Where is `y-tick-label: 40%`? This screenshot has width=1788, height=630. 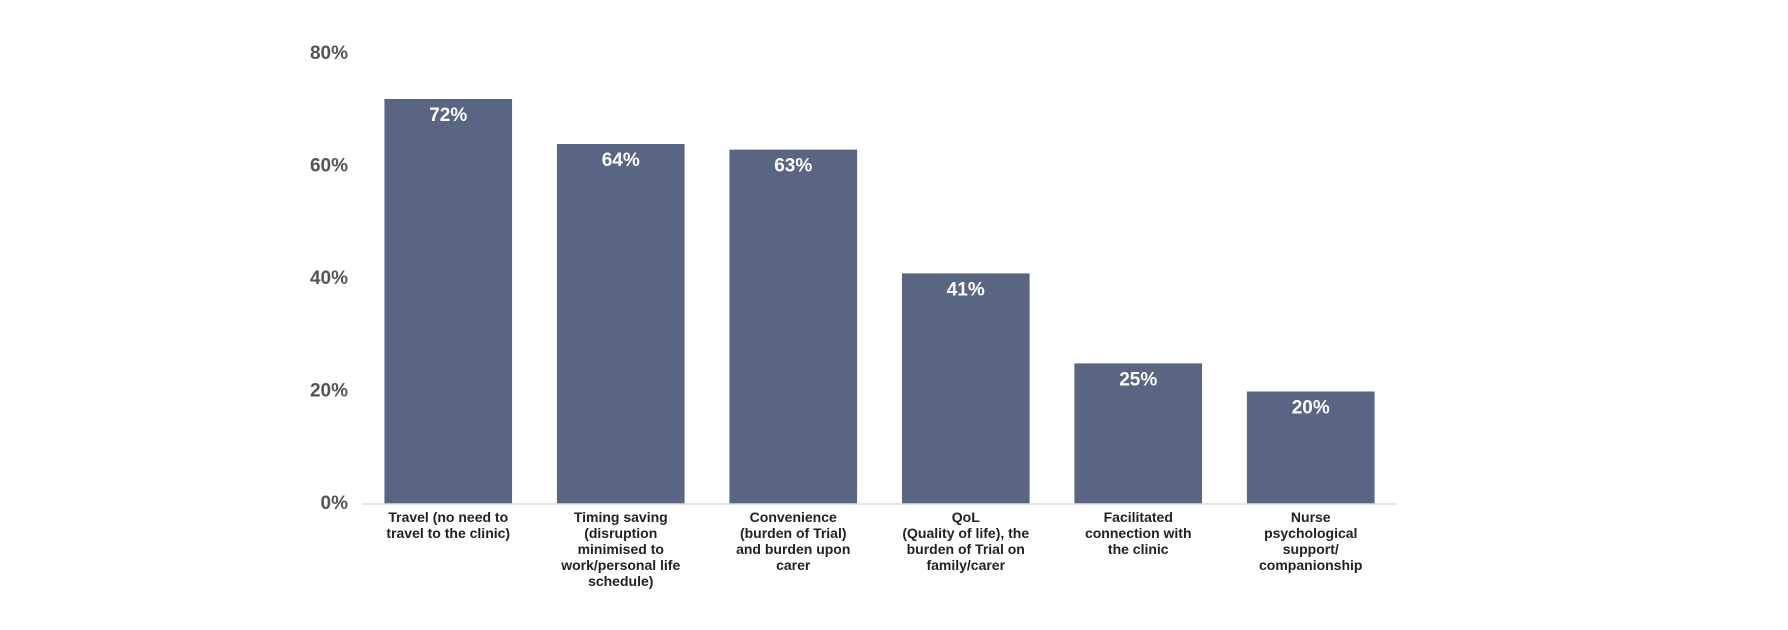
y-tick-label: 40% is located at coordinates (329, 278).